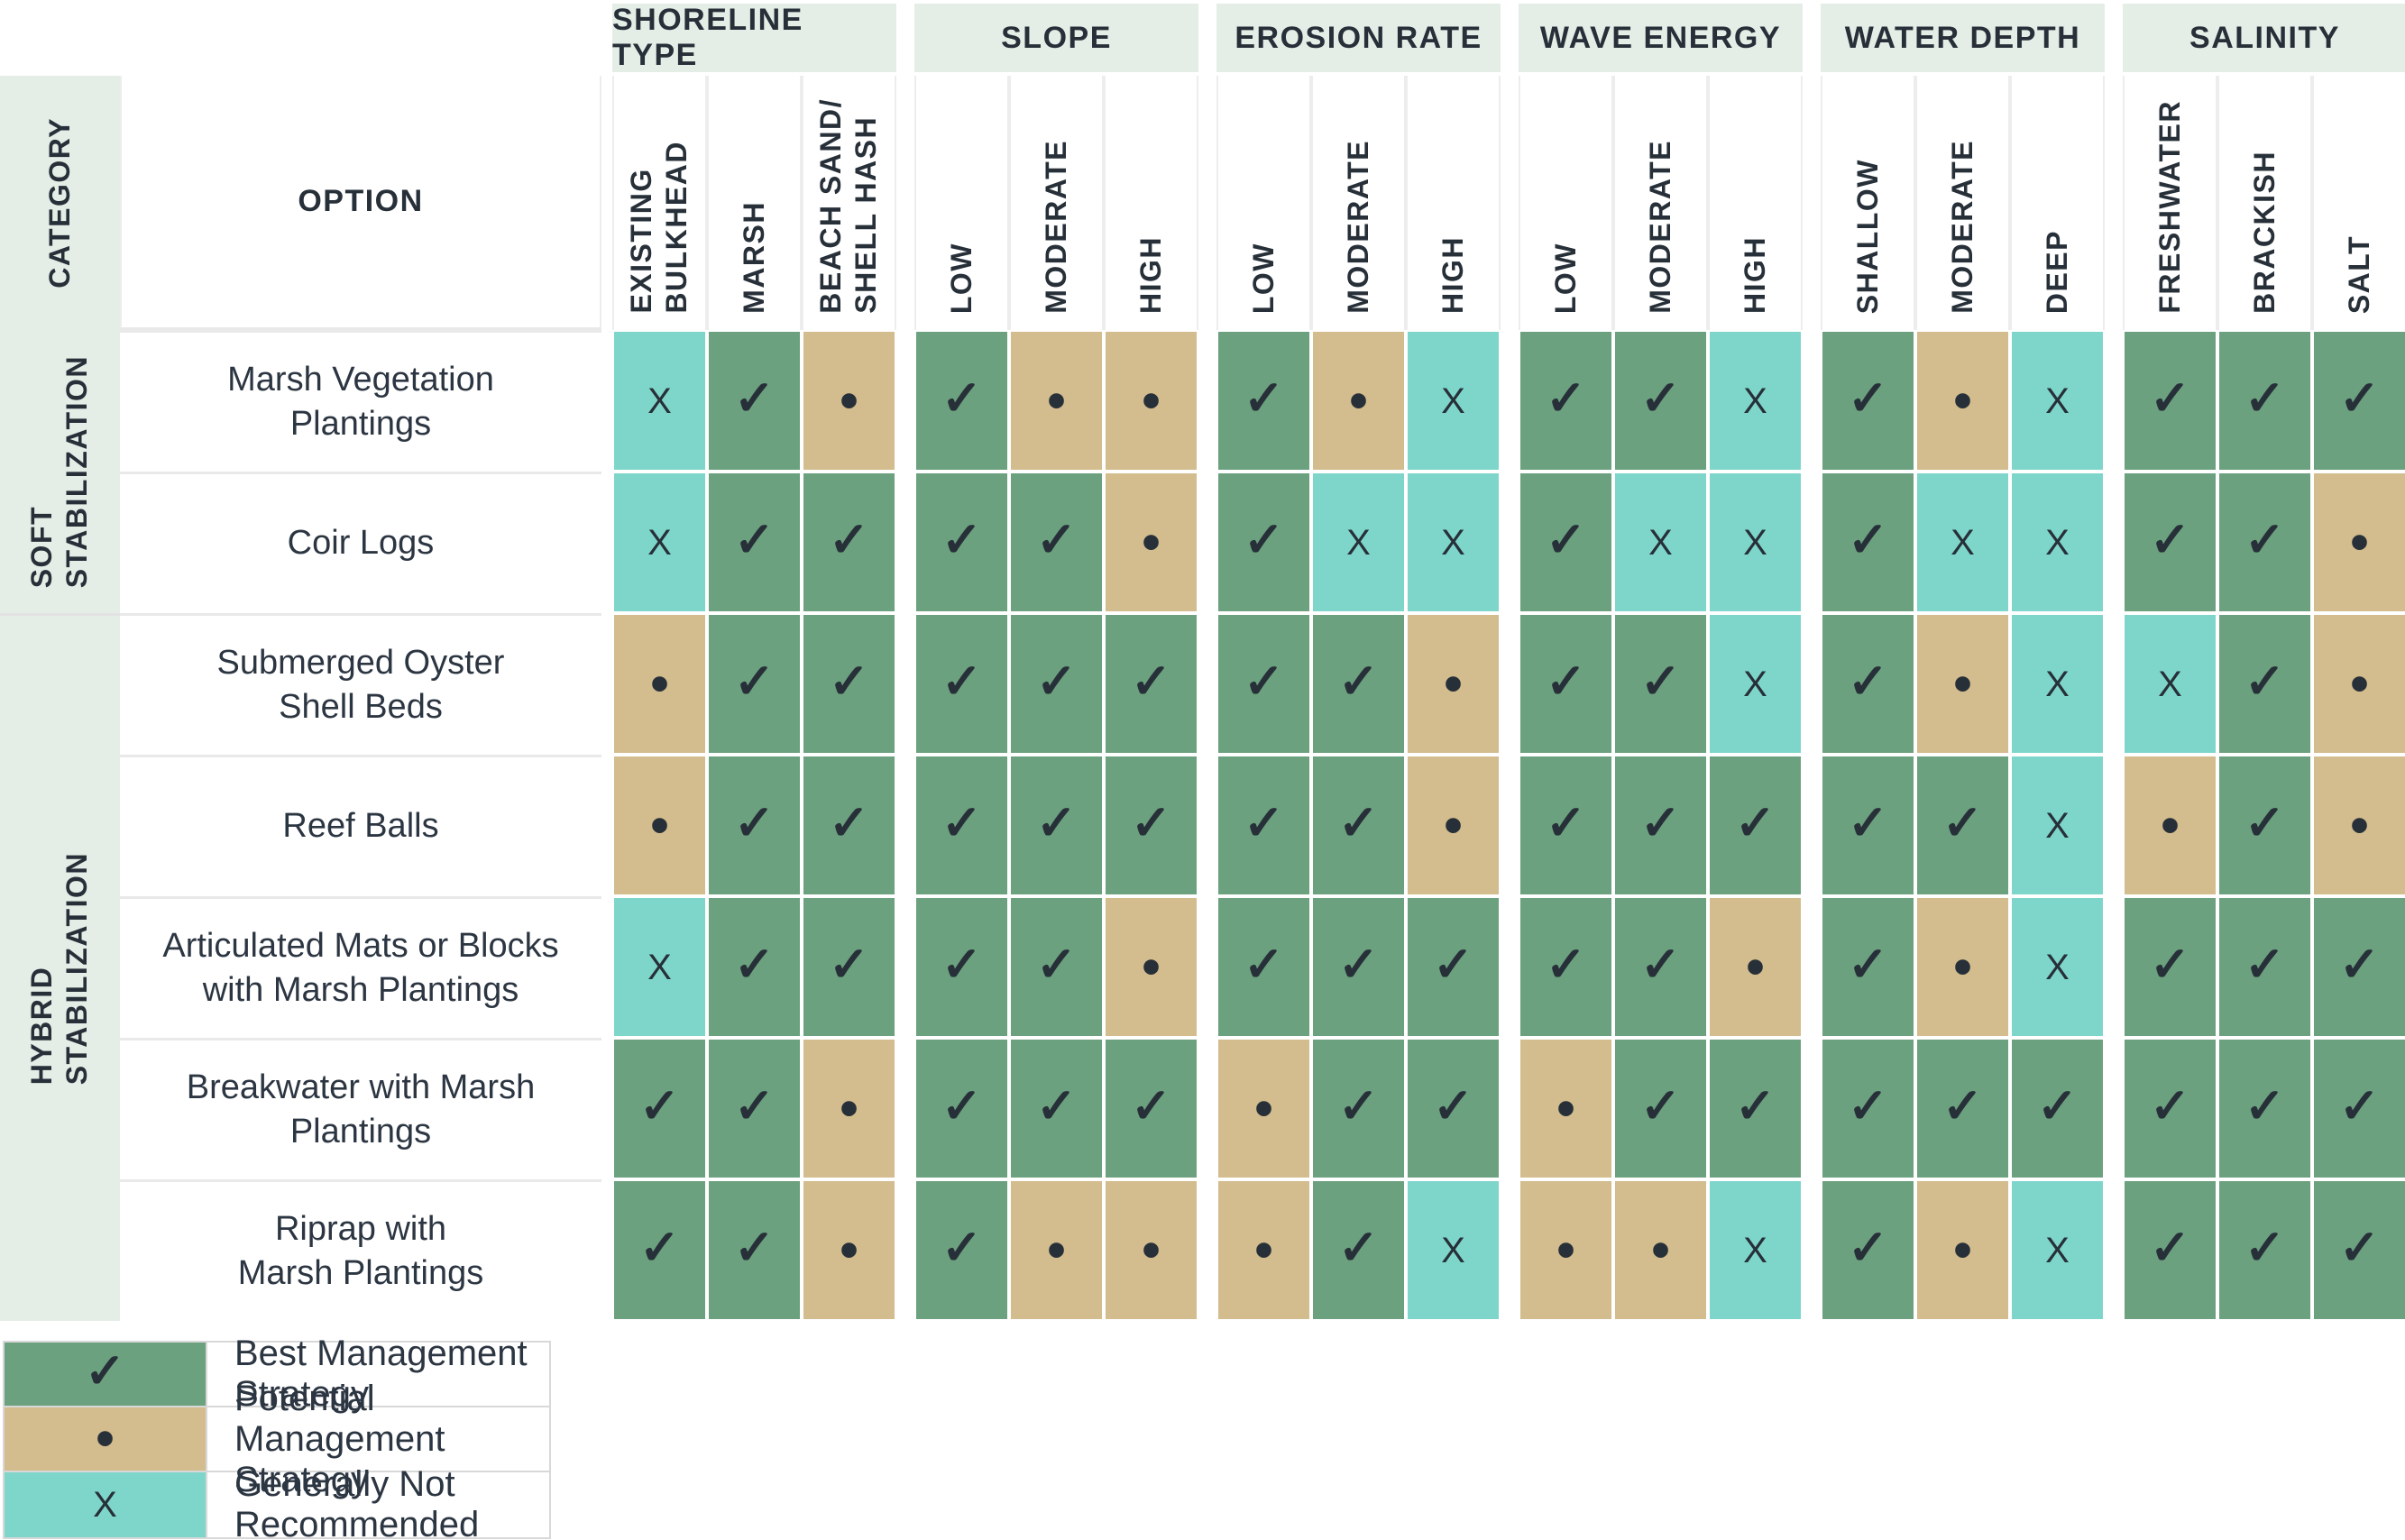 The height and width of the screenshot is (1540, 2405). What do you see at coordinates (2057, 203) in the screenshot?
I see `column-header: DEEP` at bounding box center [2057, 203].